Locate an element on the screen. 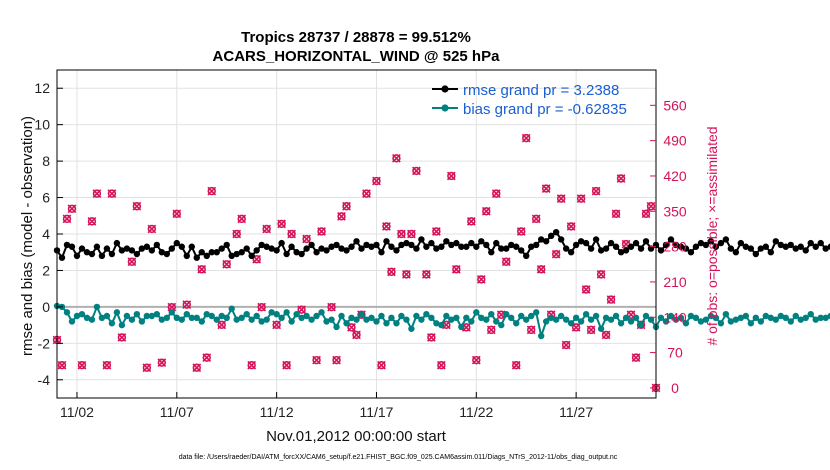  x-tick-label-1: 11/07 is located at coordinates (177, 412).